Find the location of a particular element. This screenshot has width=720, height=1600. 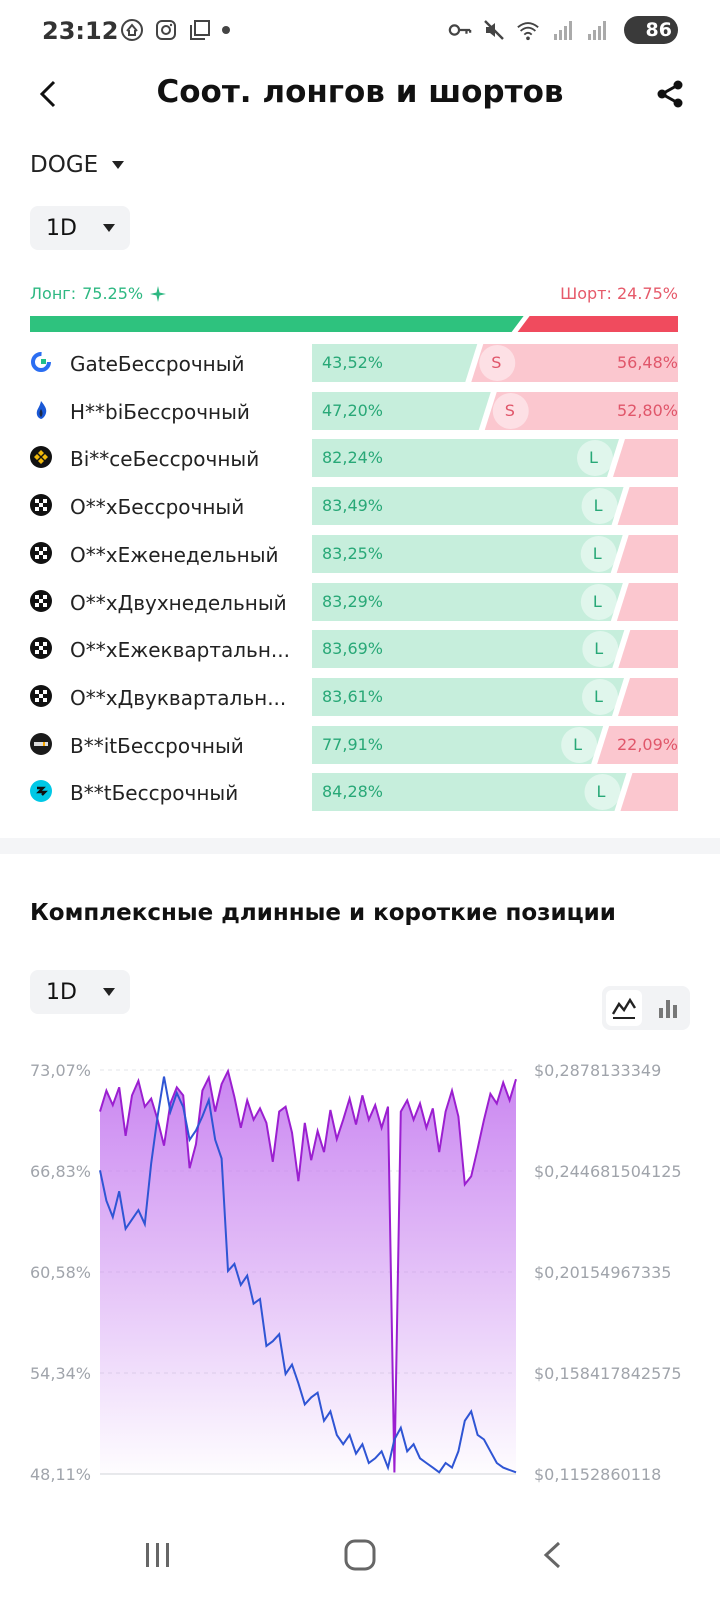

bybit-icon is located at coordinates (41, 743).